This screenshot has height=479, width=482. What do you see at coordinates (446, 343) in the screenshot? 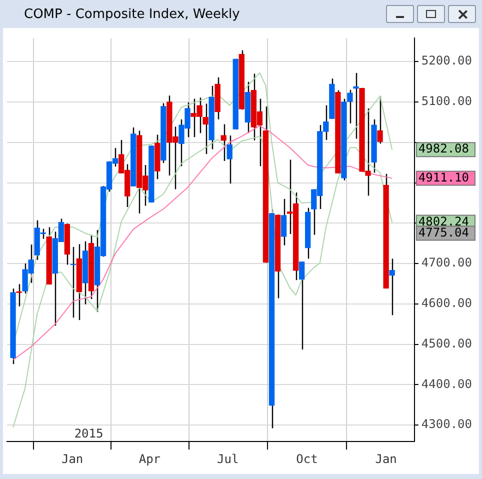
I see `y-tick-label: 4500.00` at bounding box center [446, 343].